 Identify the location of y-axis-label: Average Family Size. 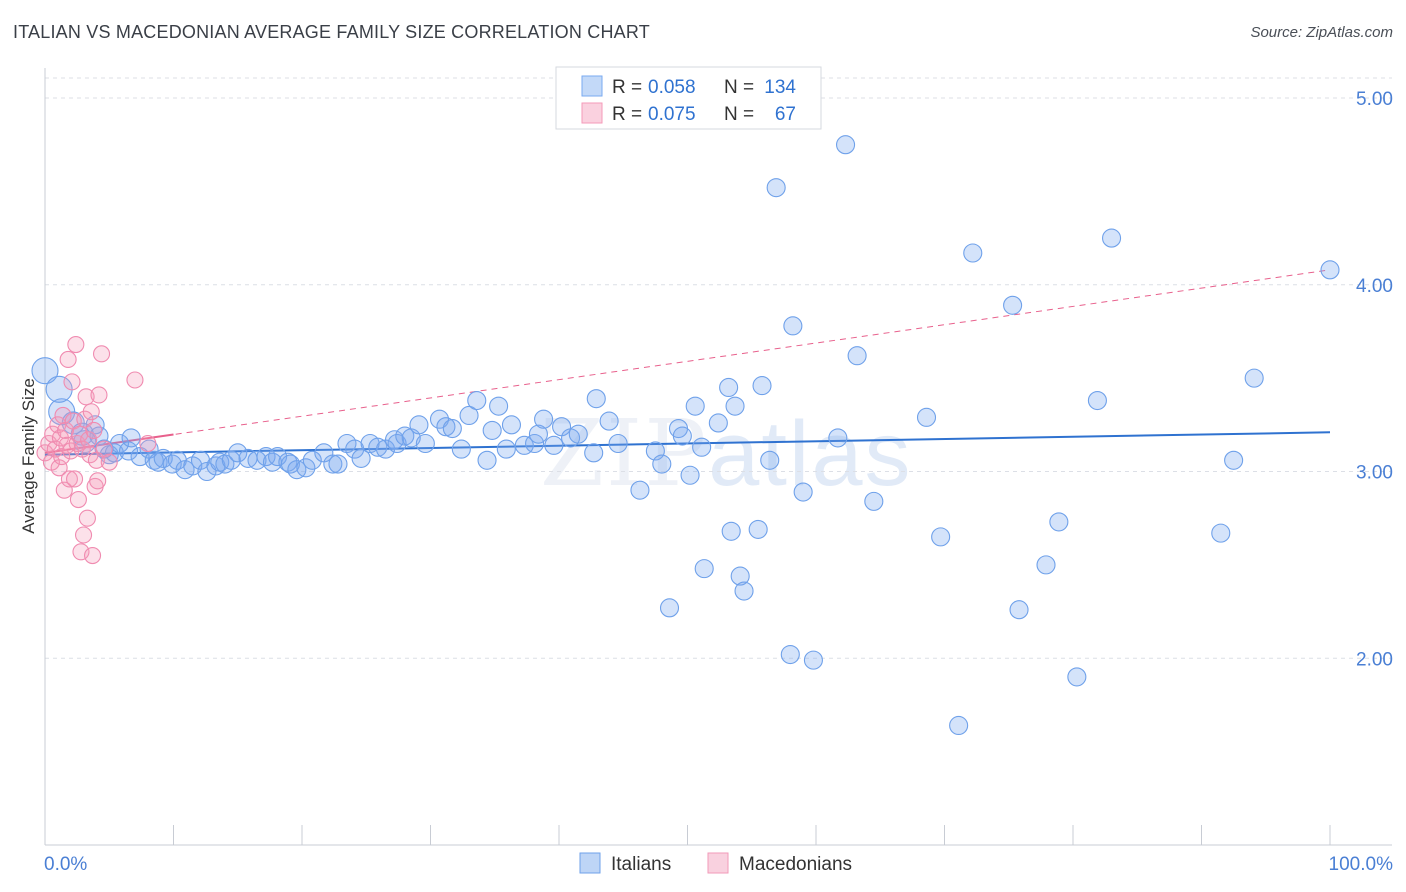
(28, 456).